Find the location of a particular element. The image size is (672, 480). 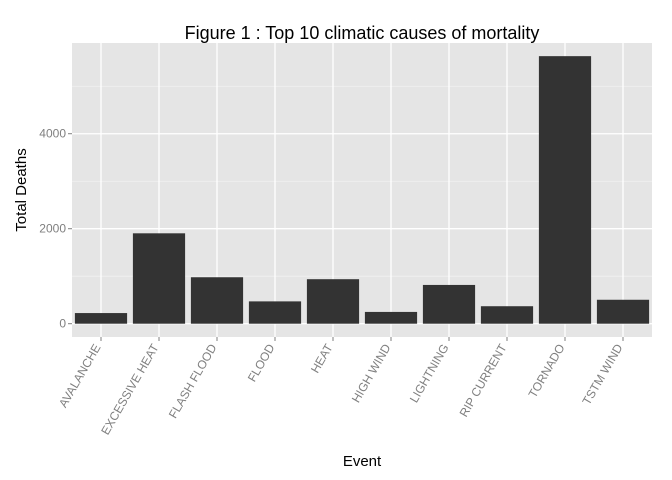

y-axis: 0 2000 4000 is located at coordinates (55, 229).